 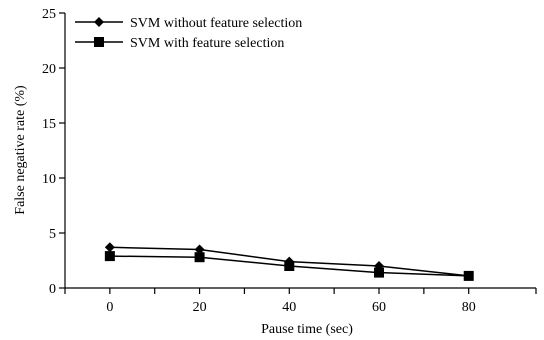 I want to click on y-tick-label: 20, so click(x=49, y=69).